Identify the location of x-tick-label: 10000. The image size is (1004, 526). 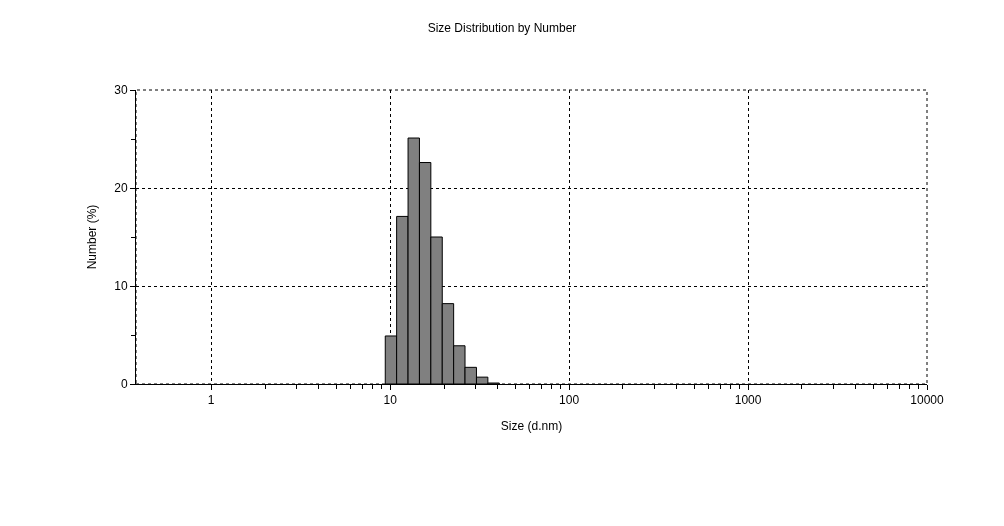
(927, 400).